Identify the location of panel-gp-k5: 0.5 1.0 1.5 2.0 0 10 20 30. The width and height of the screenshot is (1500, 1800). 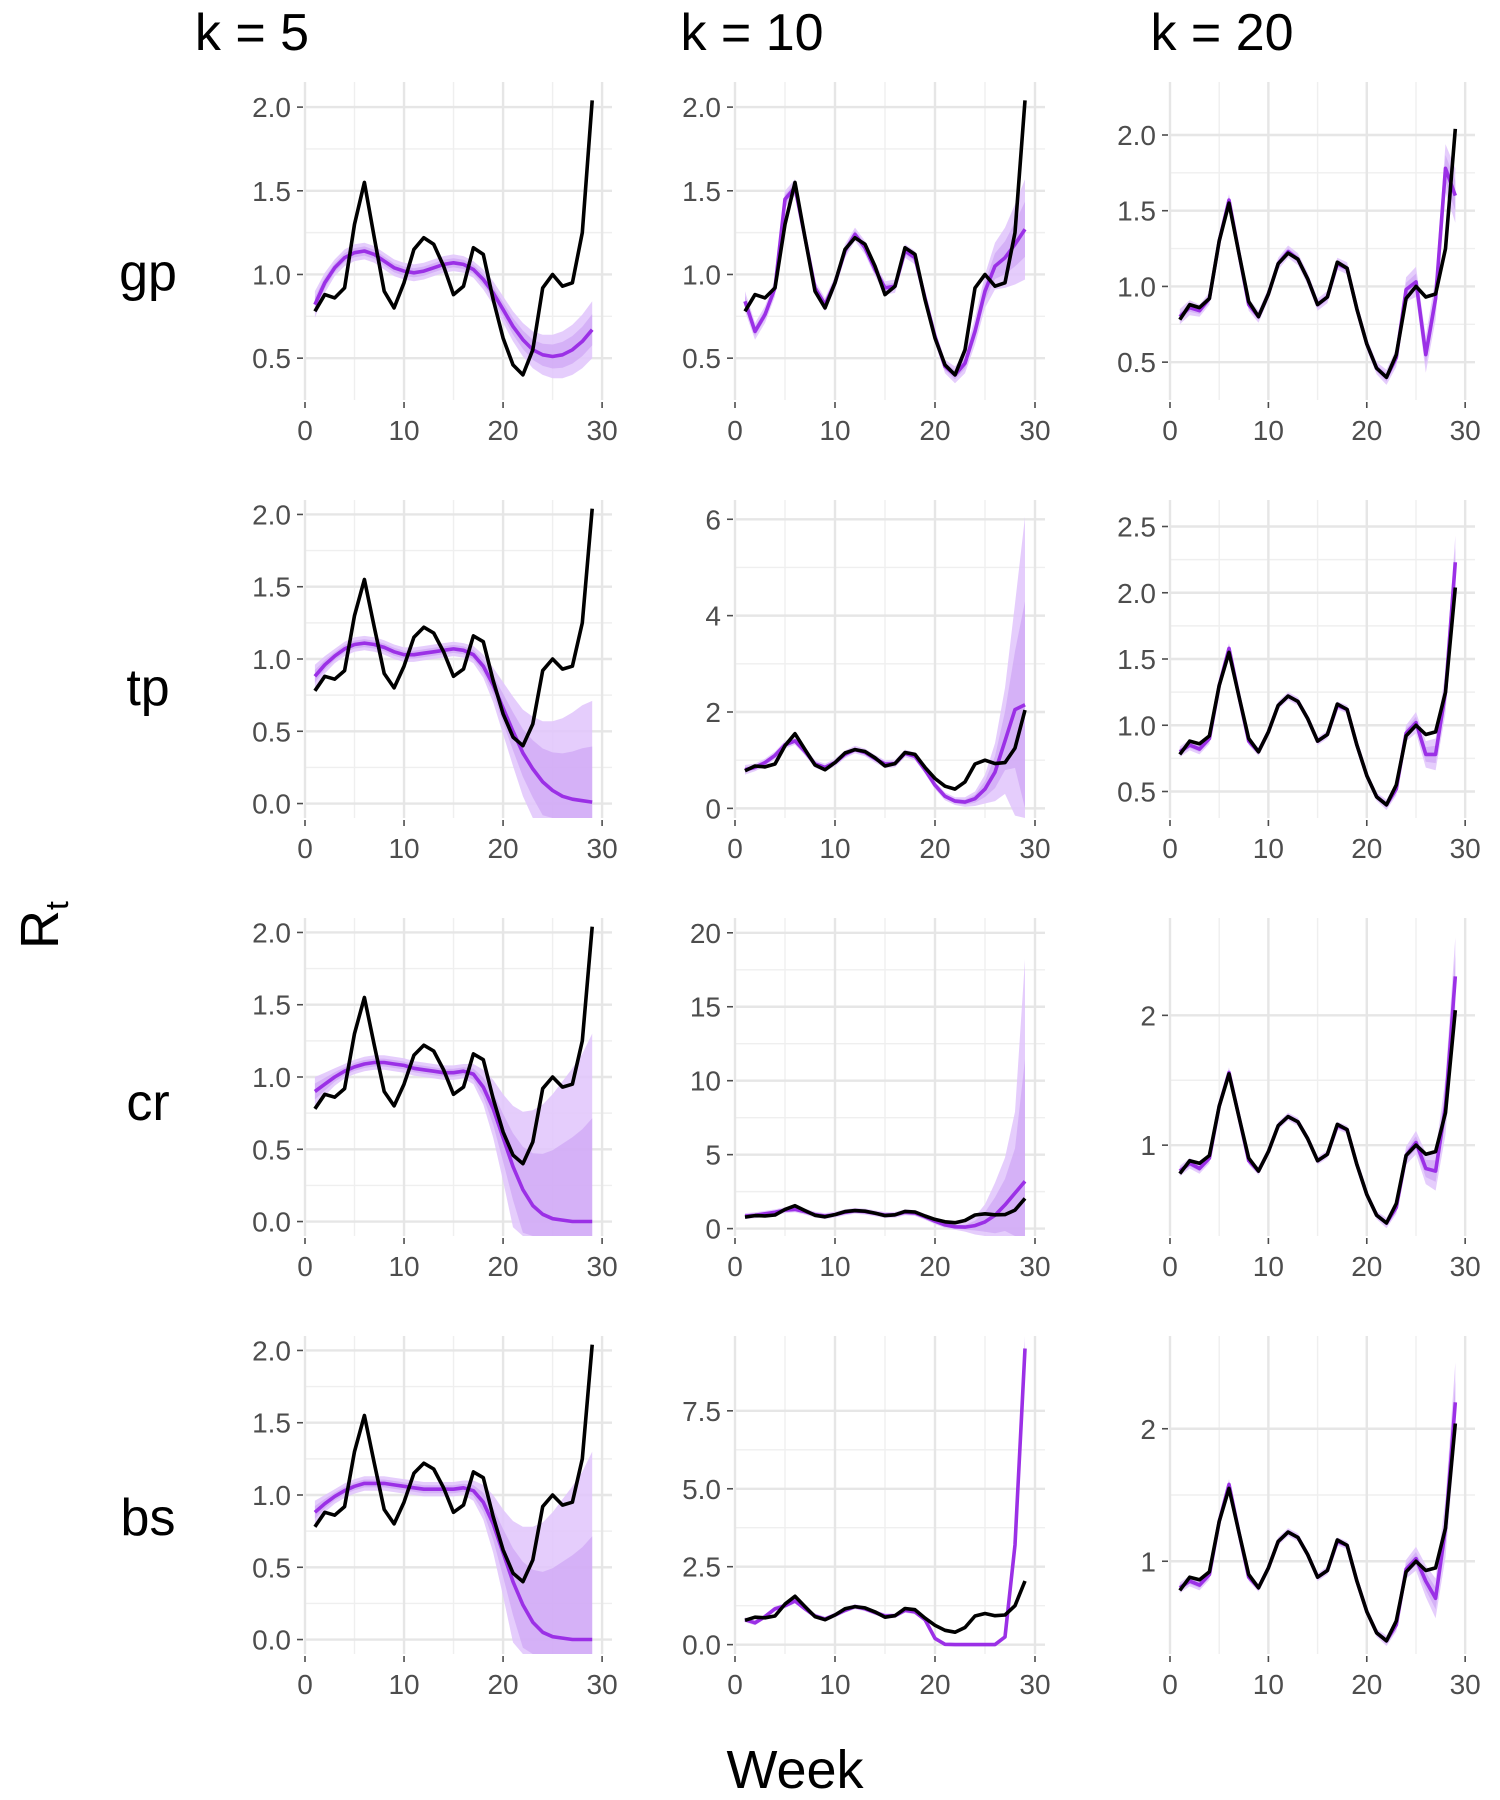
(435, 264).